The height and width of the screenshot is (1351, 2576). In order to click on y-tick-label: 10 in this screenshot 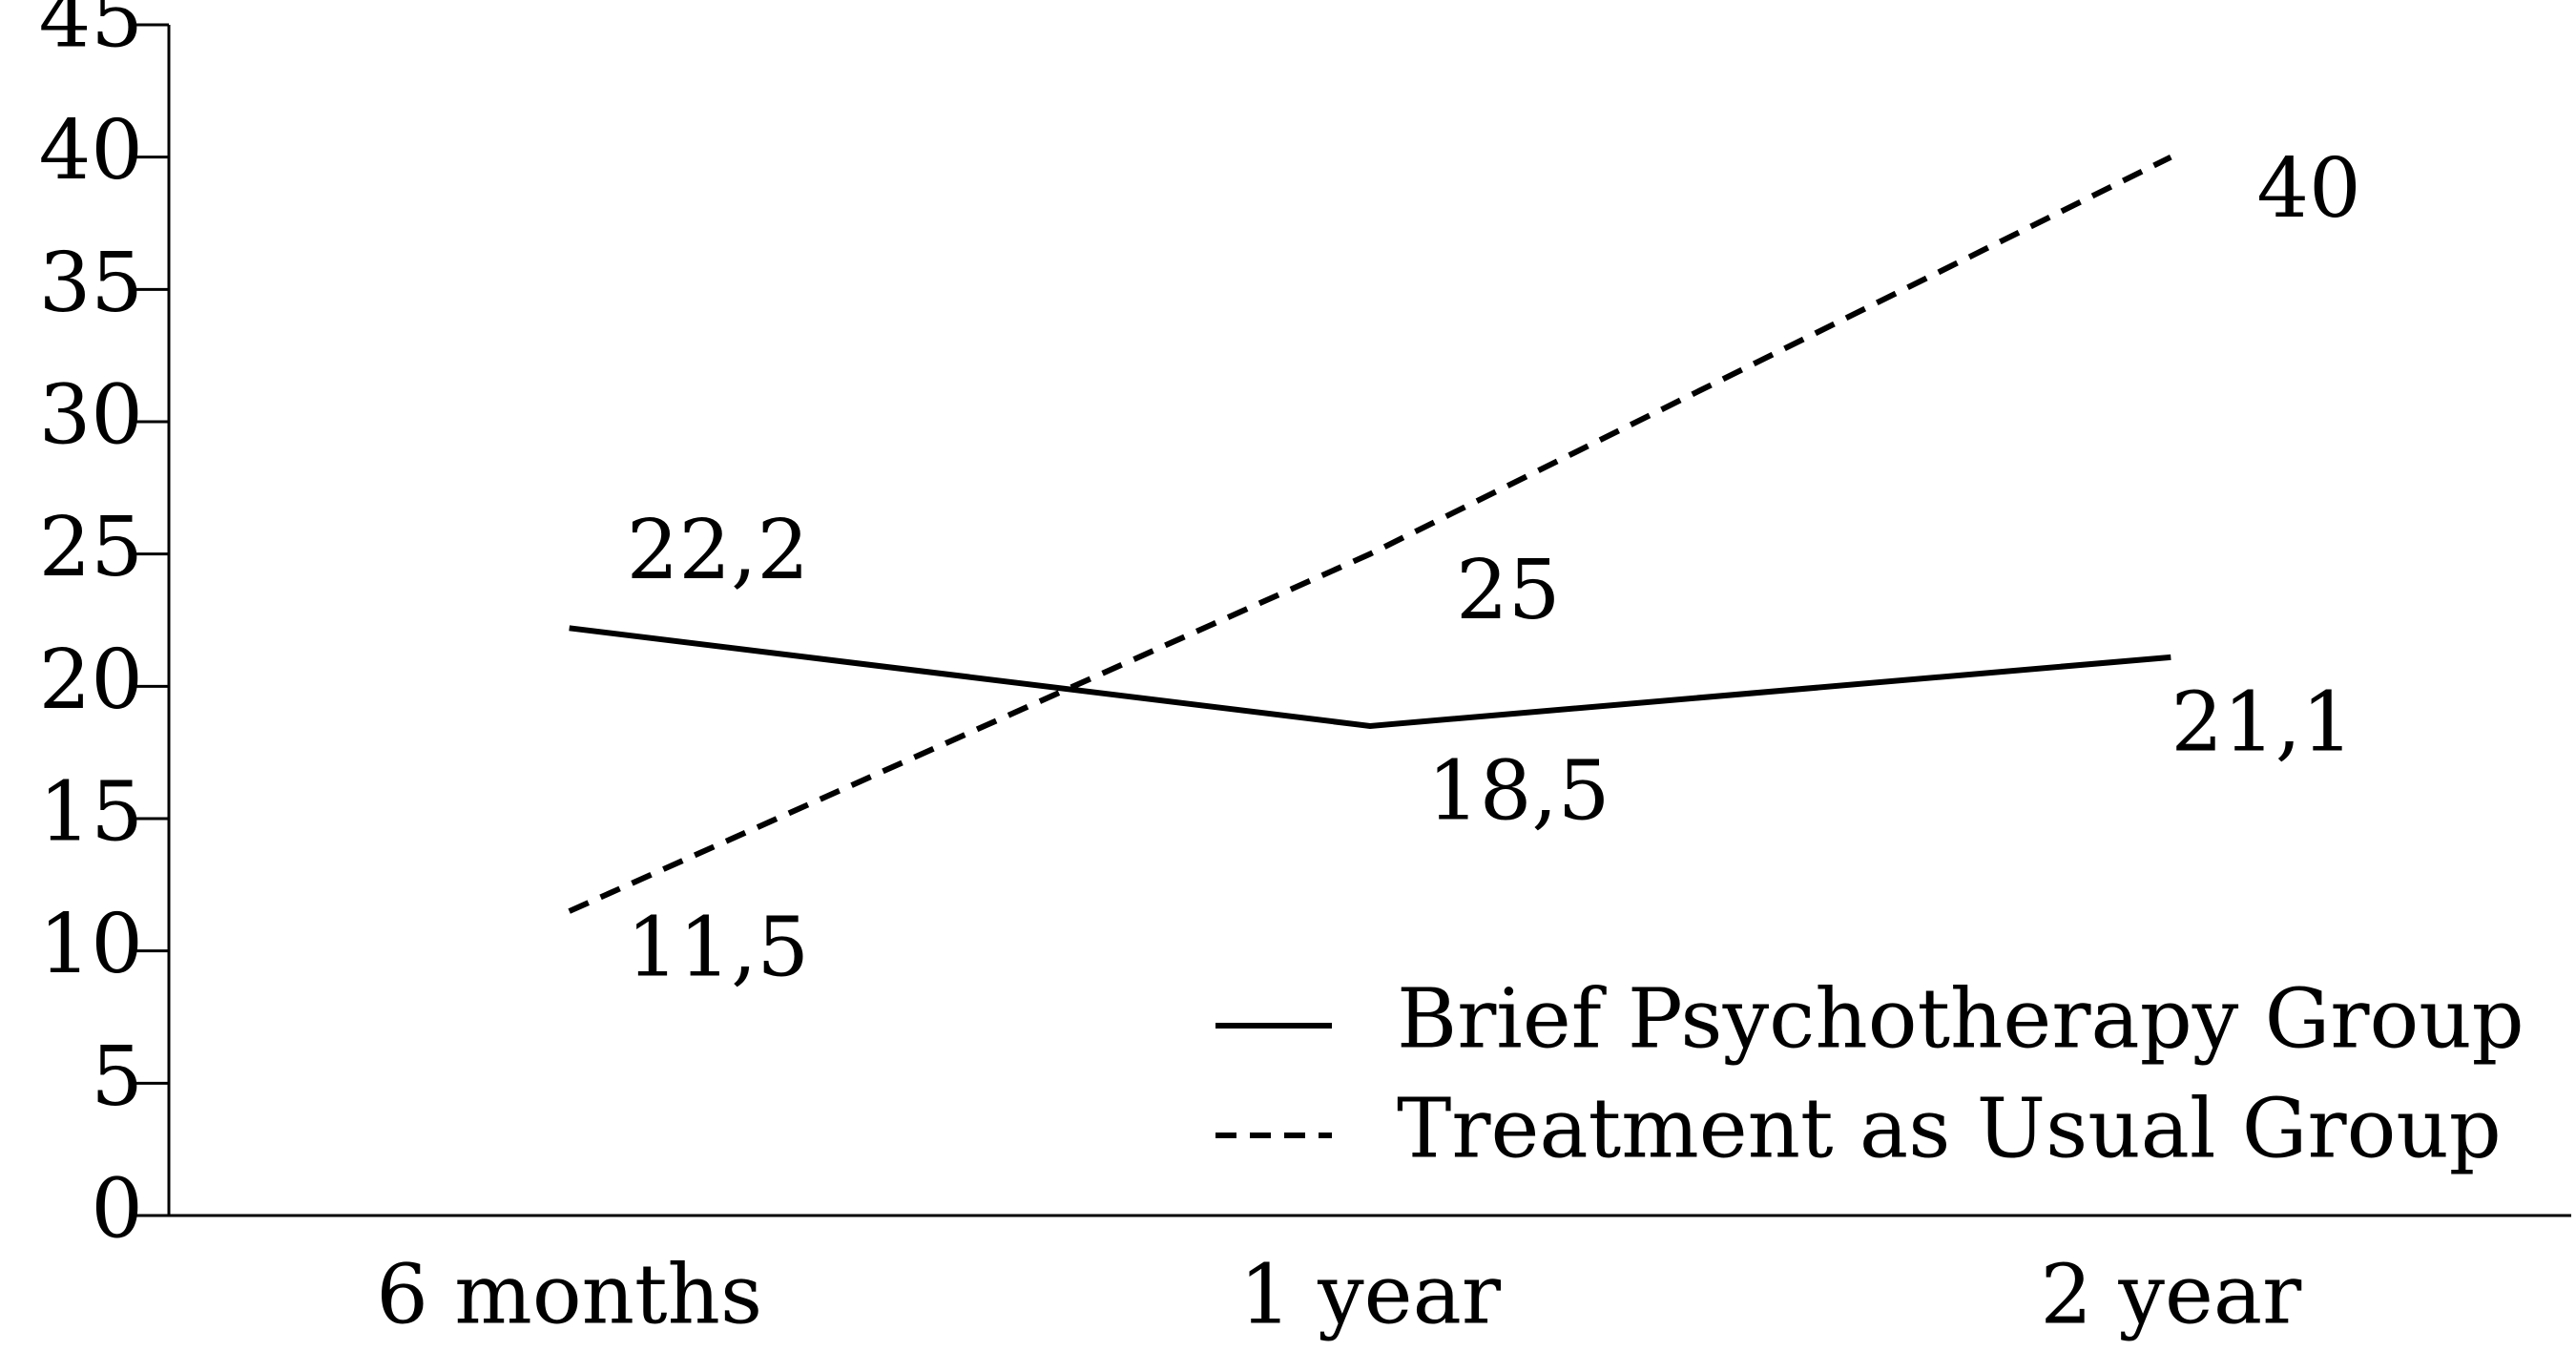, I will do `click(91, 945)`.